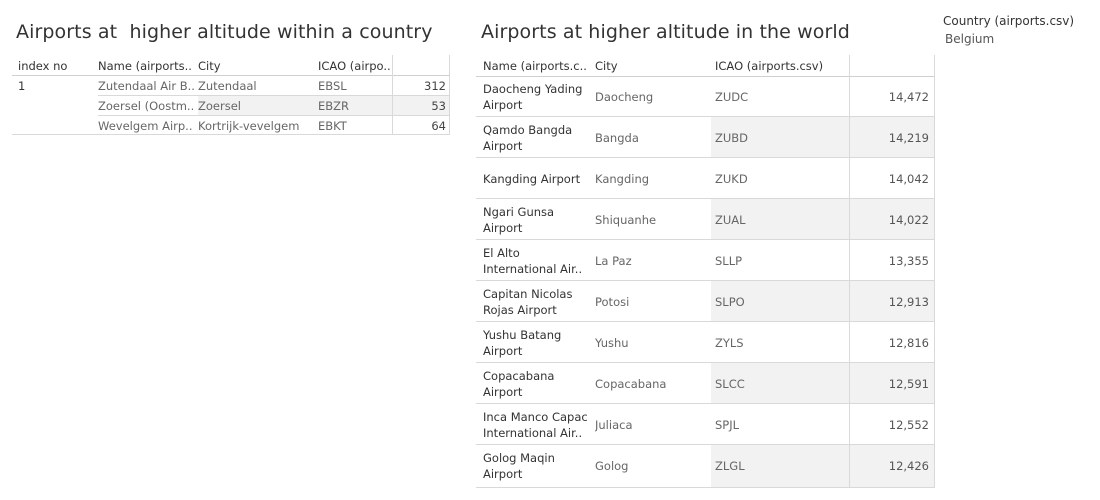  I want to click on country-filter-title: Country (airports.csv), so click(1009, 21).